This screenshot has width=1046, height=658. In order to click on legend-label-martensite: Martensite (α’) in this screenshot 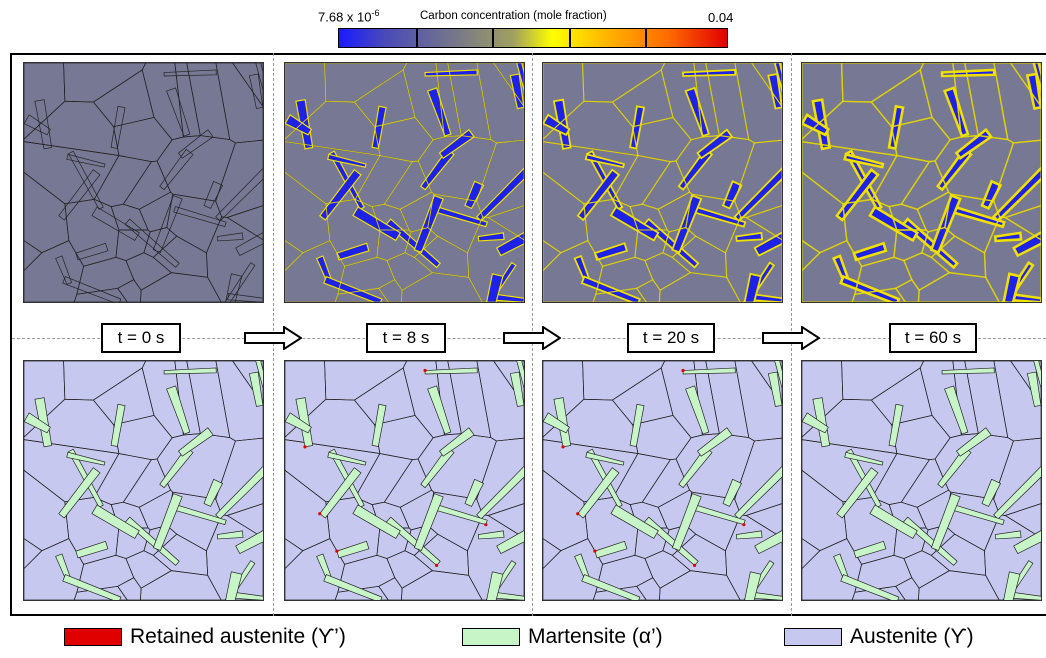, I will do `click(595, 636)`.